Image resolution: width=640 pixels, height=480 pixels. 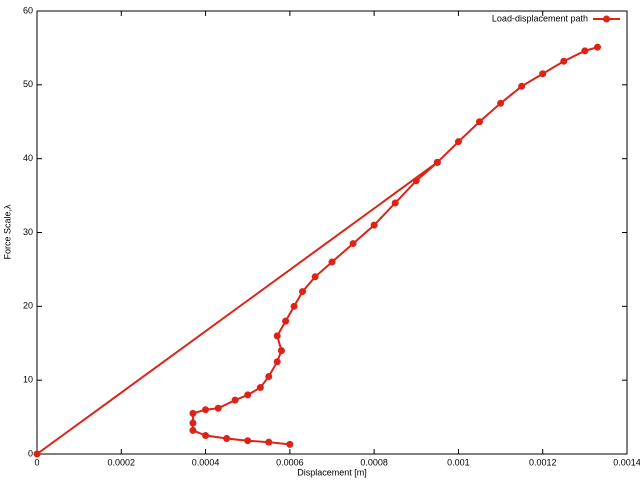 I want to click on y-axis-label: Force Scale,λ, so click(x=7, y=232).